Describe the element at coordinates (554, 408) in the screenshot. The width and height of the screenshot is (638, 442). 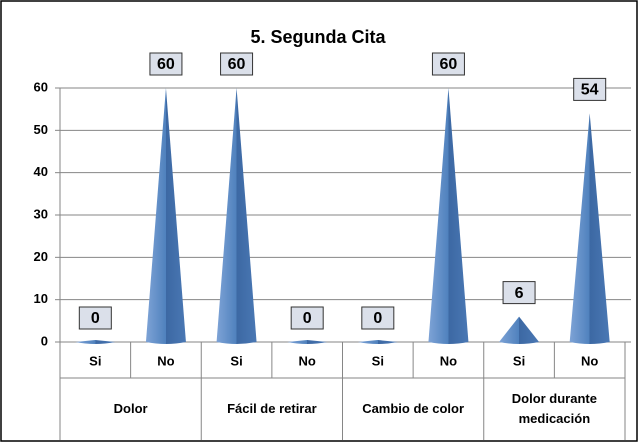
I see `group-label: Dolor durante medicación` at that location.